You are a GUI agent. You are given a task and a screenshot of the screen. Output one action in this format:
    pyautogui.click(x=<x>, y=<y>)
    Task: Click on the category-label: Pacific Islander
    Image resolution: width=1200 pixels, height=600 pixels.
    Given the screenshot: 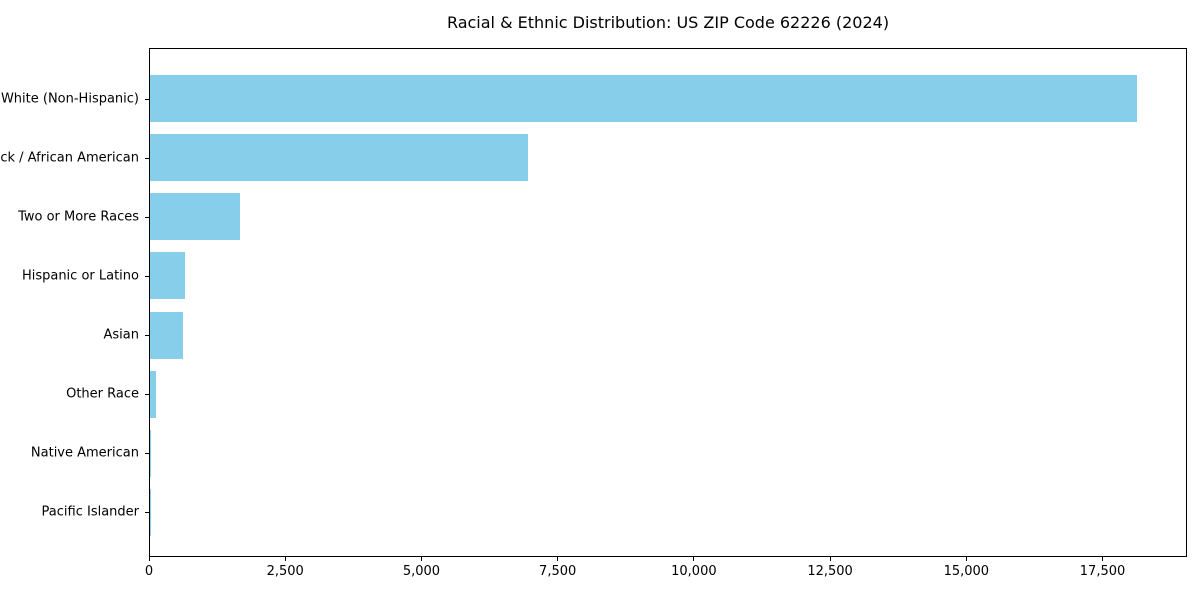 What is the action you would take?
    pyautogui.click(x=90, y=512)
    